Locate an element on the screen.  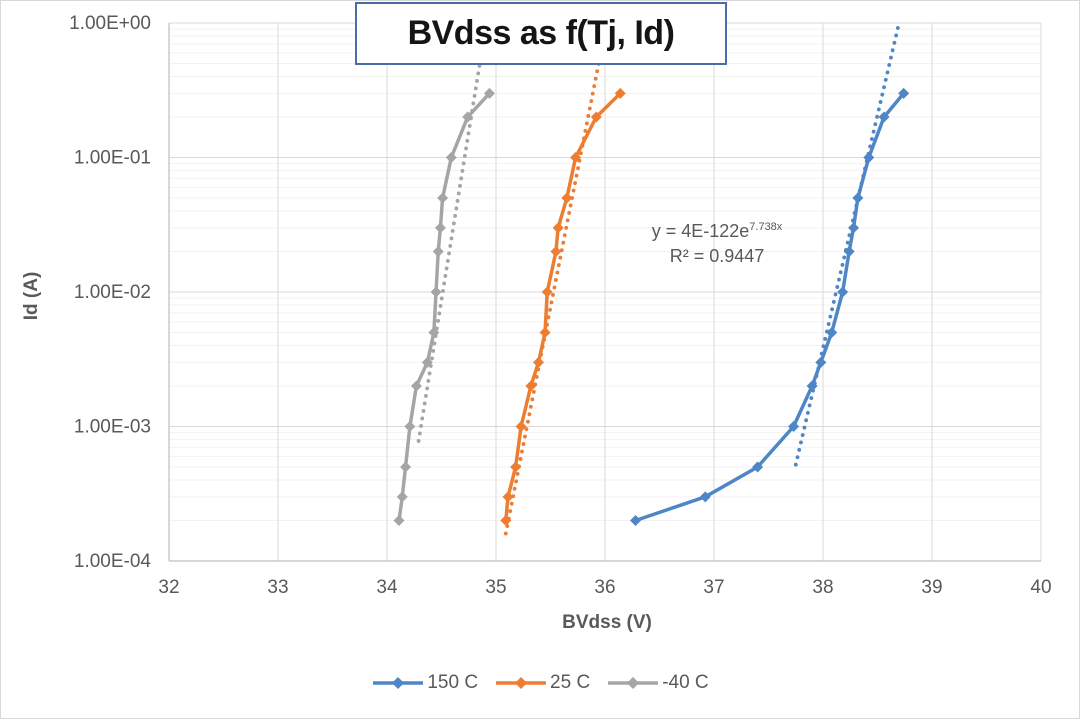
legend-label-25c: 25 C is located at coordinates (570, 682).